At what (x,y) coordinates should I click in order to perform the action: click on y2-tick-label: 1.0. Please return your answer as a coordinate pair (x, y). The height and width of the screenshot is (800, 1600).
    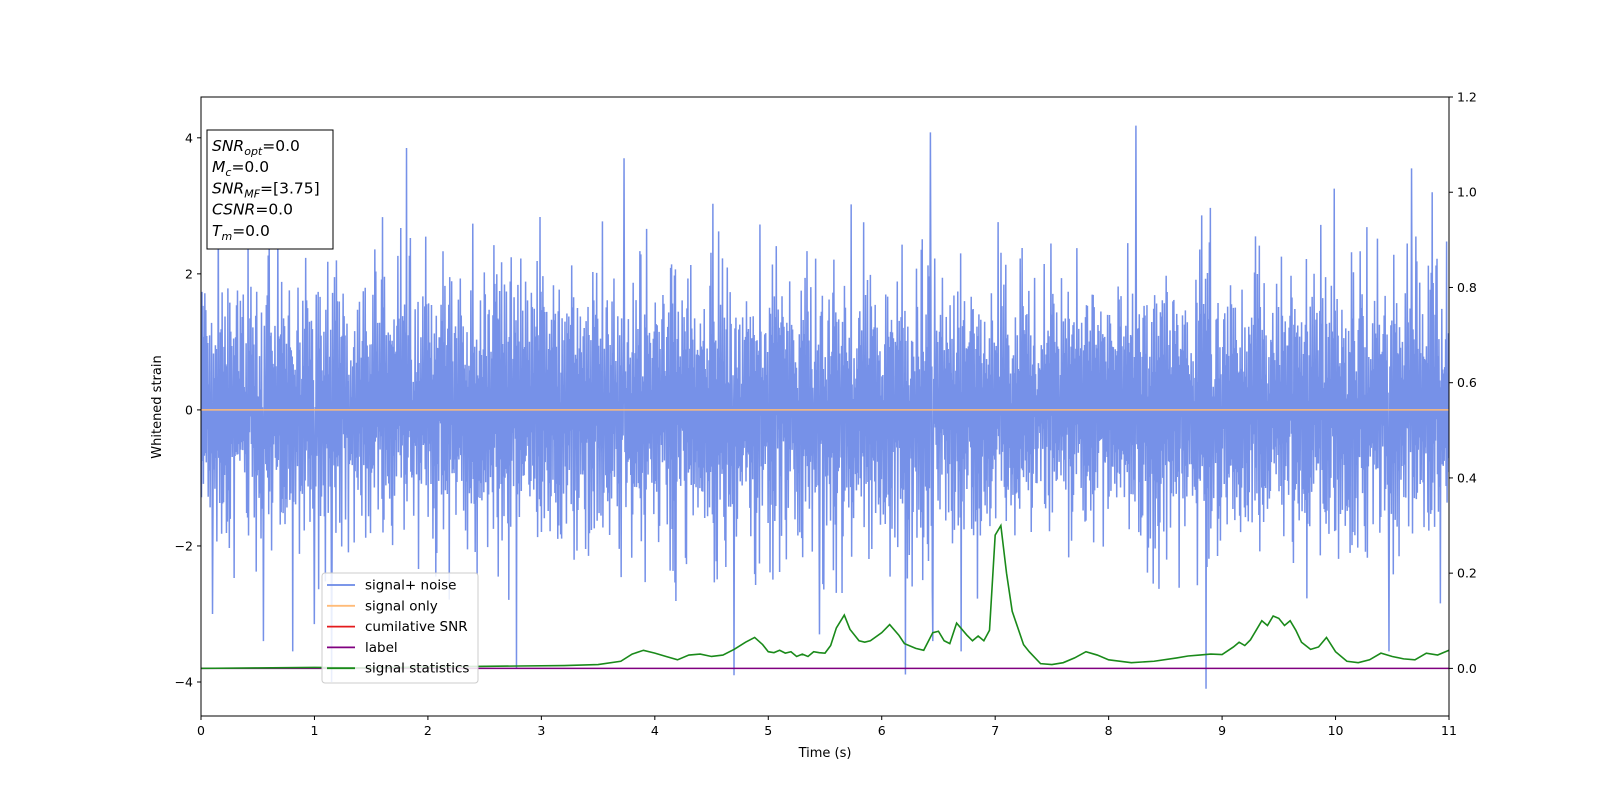
    Looking at the image, I should click on (1467, 192).